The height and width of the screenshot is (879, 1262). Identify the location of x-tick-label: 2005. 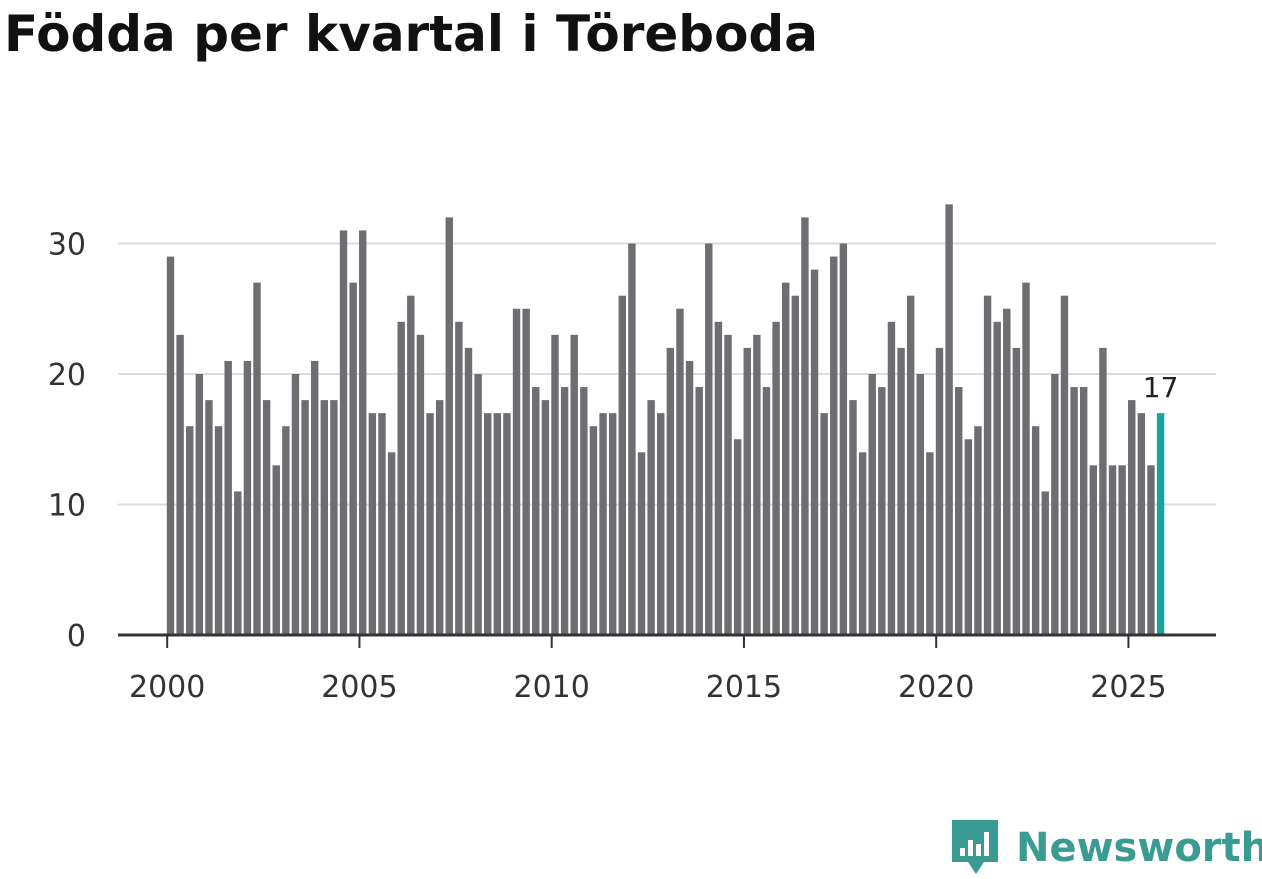
(359, 687).